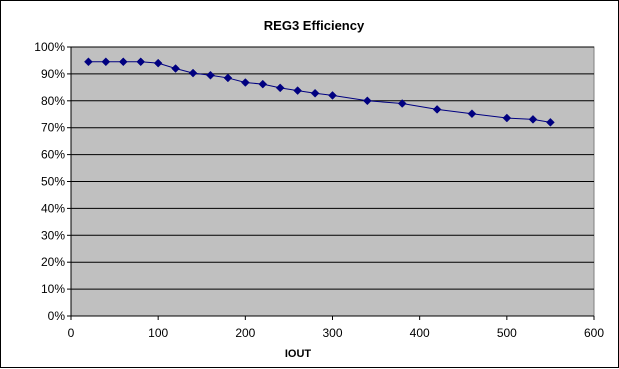  What do you see at coordinates (49, 47) in the screenshot?
I see `y-tick-label: 100%` at bounding box center [49, 47].